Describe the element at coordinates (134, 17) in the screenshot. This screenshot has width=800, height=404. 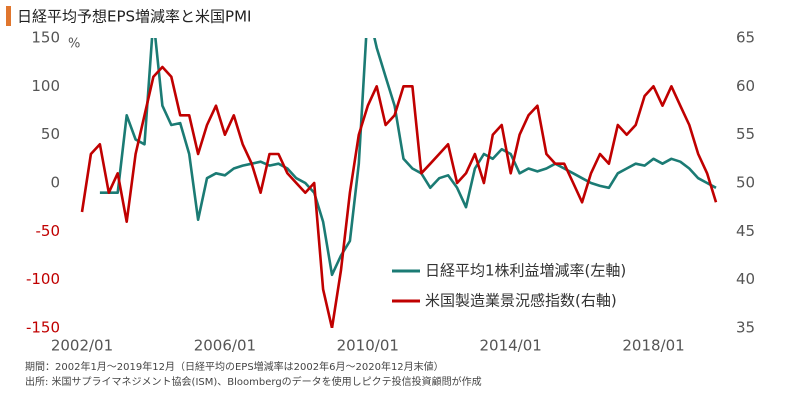
I see `chart-title: 日経平均予想EPS増減率と米国PMI` at that location.